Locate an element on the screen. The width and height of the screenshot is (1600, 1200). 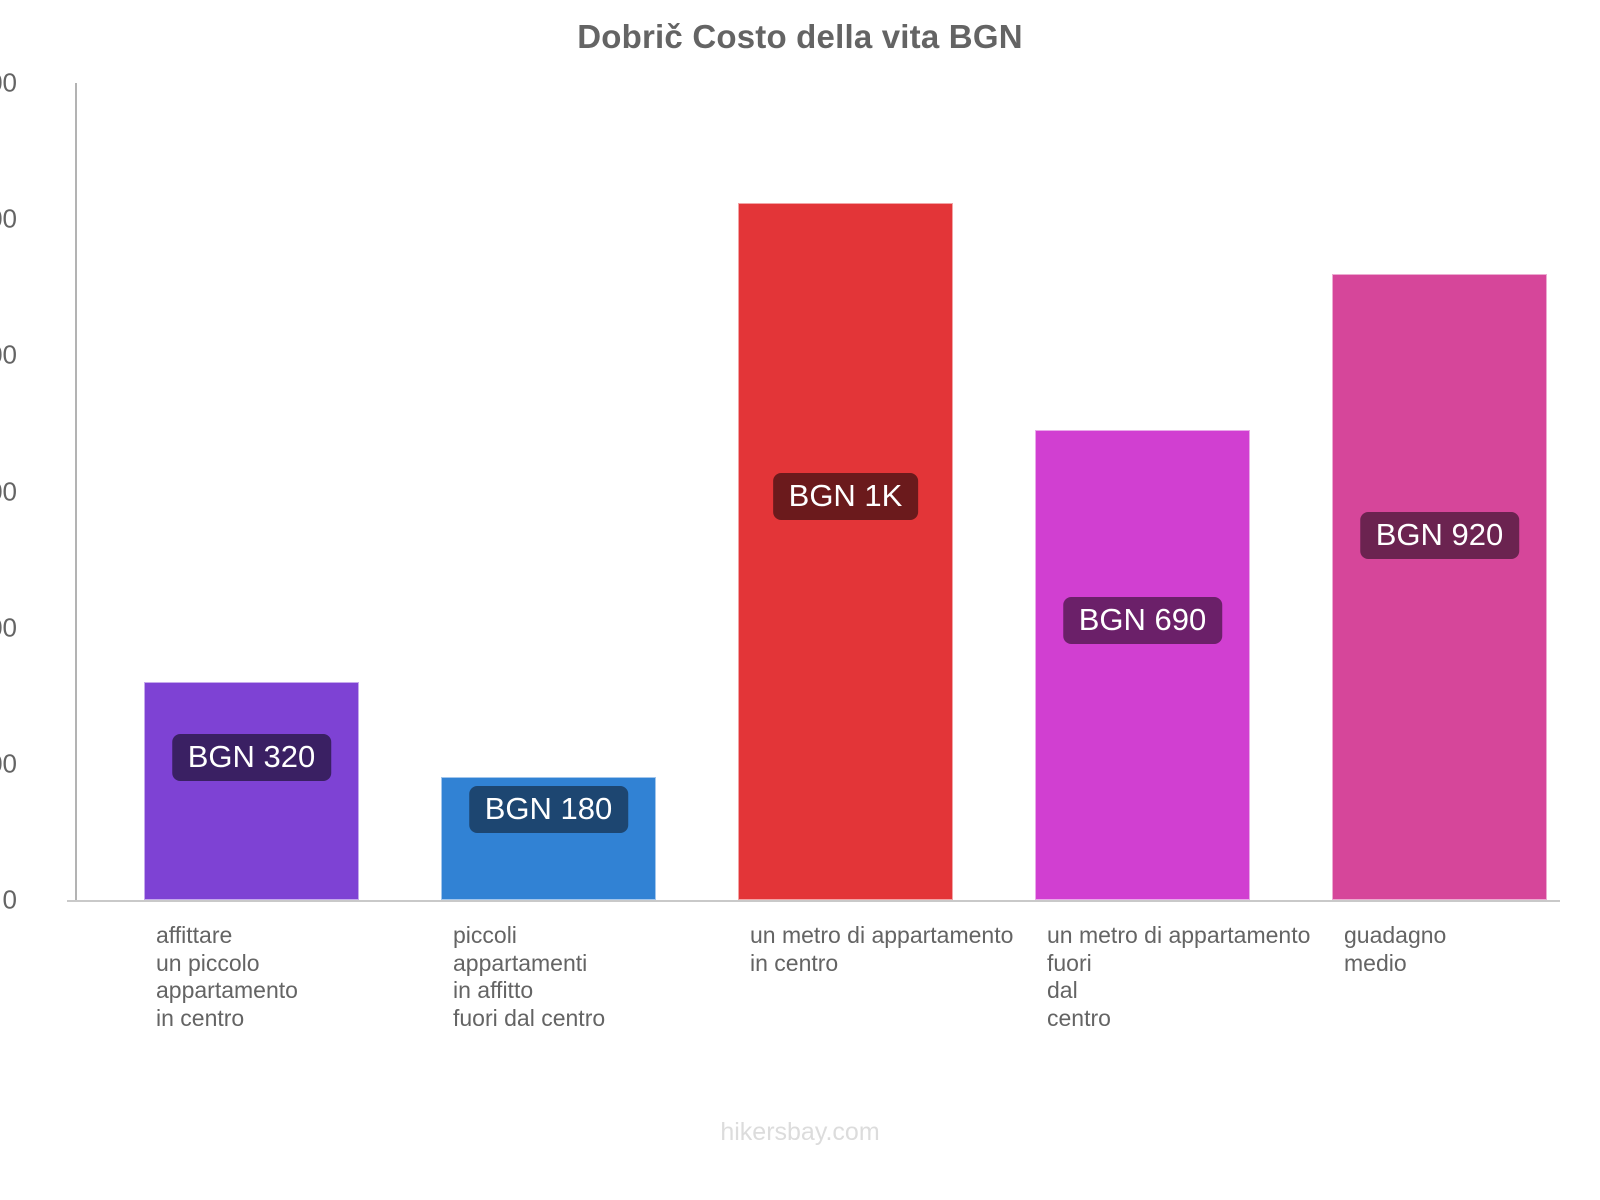
bar-value-label: BGN 690 is located at coordinates (1142, 620).